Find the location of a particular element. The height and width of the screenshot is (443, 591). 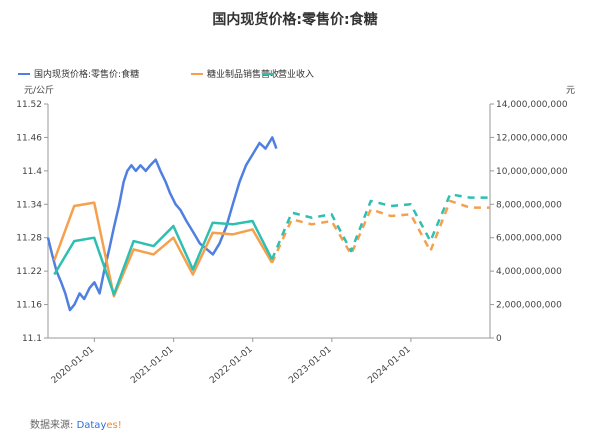

chart-legend: 国内现货价格:零售价:食糖 糖业制品销售营收 营业收入 is located at coordinates (166, 74).